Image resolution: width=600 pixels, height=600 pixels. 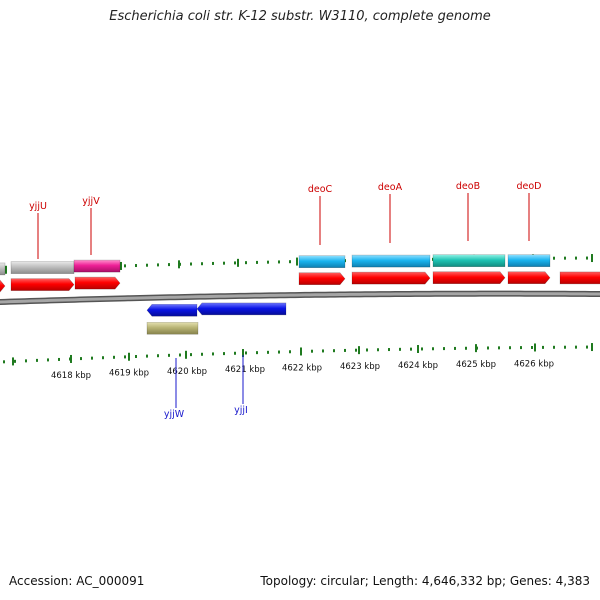 What do you see at coordinates (187, 372) in the screenshot?
I see `scale-label: 4620 kbp` at bounding box center [187, 372].